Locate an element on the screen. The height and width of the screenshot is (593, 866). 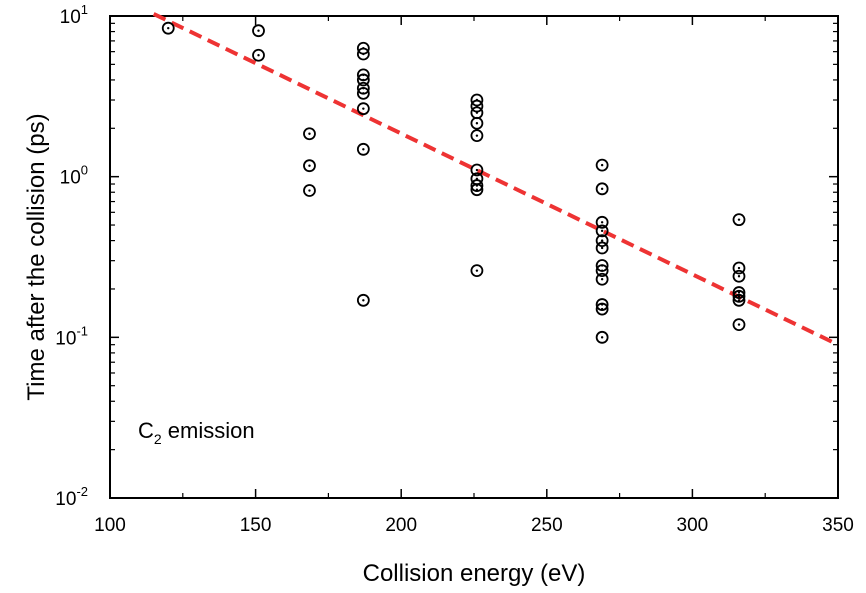
x-tick-label: 100 is located at coordinates (110, 525).